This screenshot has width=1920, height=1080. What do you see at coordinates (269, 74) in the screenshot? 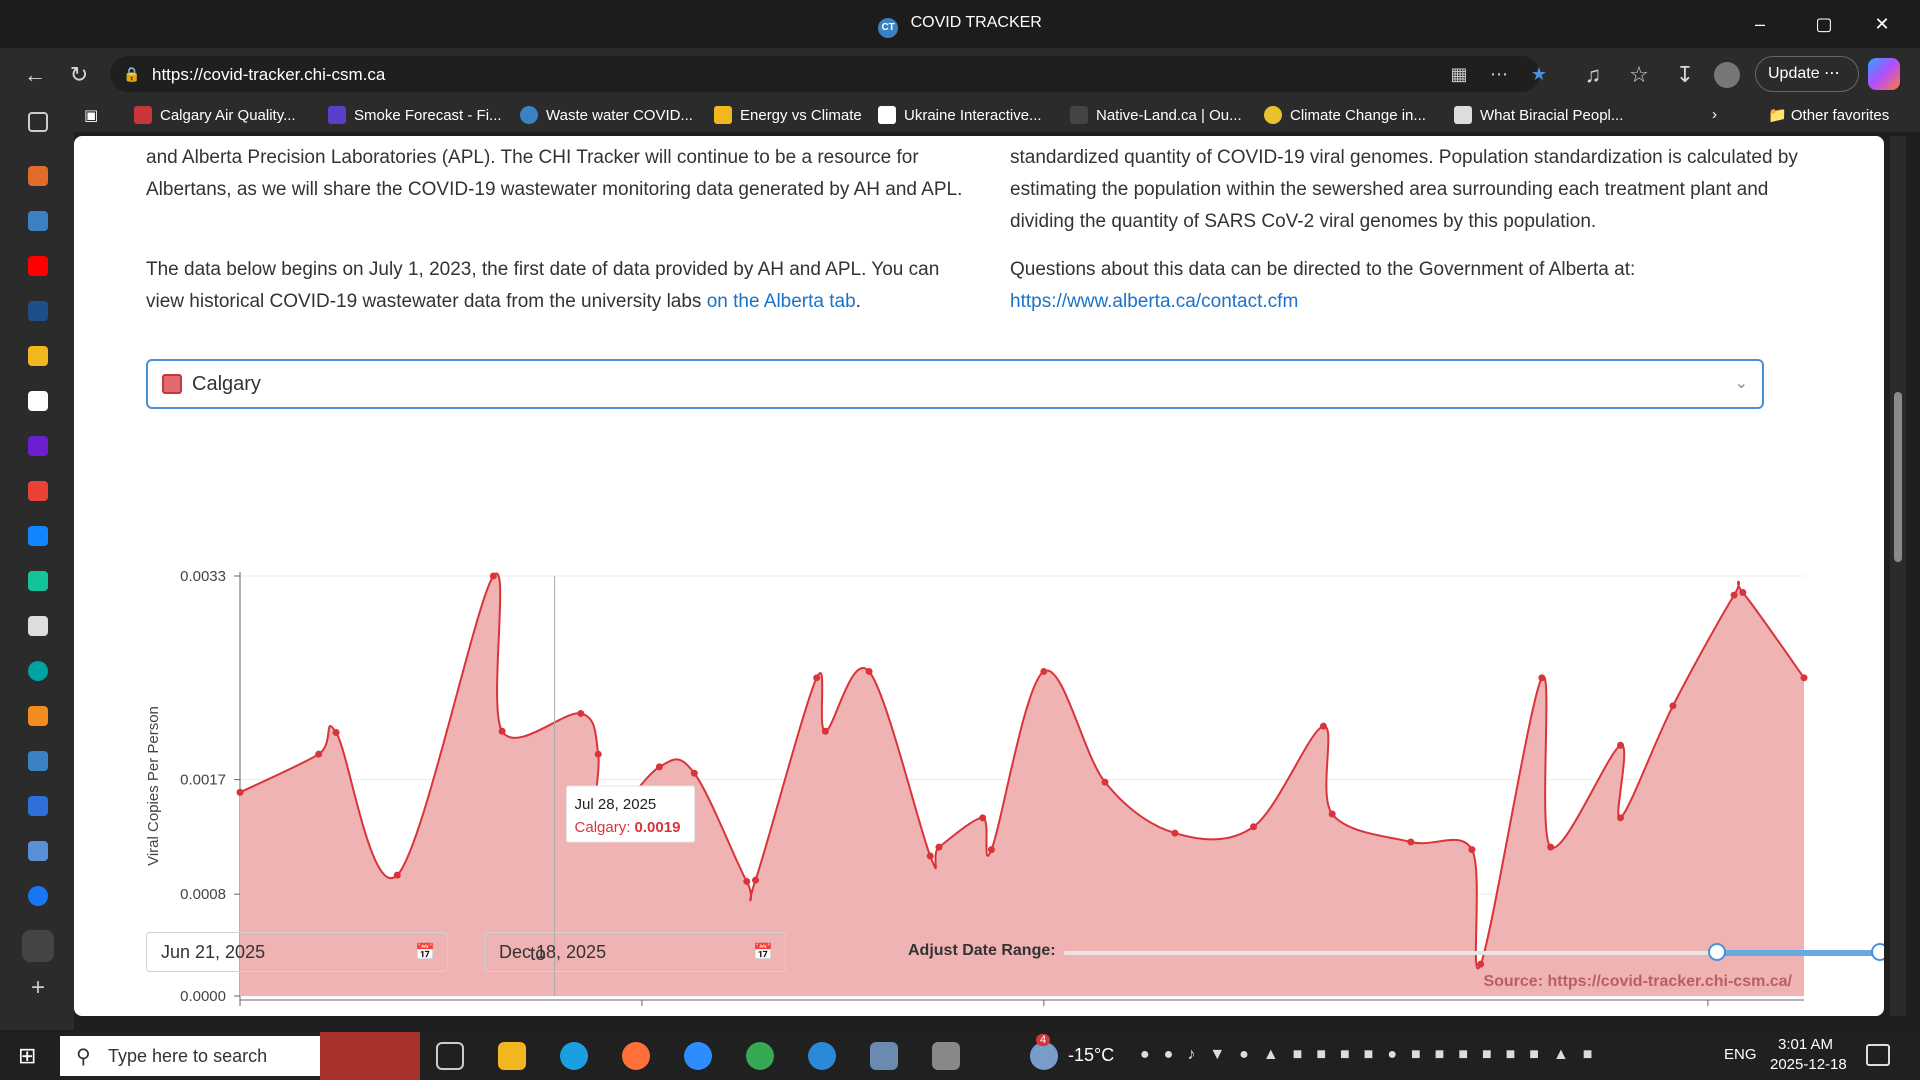
I see `url-text: https://covid-tracker.chi-csm.ca` at bounding box center [269, 74].